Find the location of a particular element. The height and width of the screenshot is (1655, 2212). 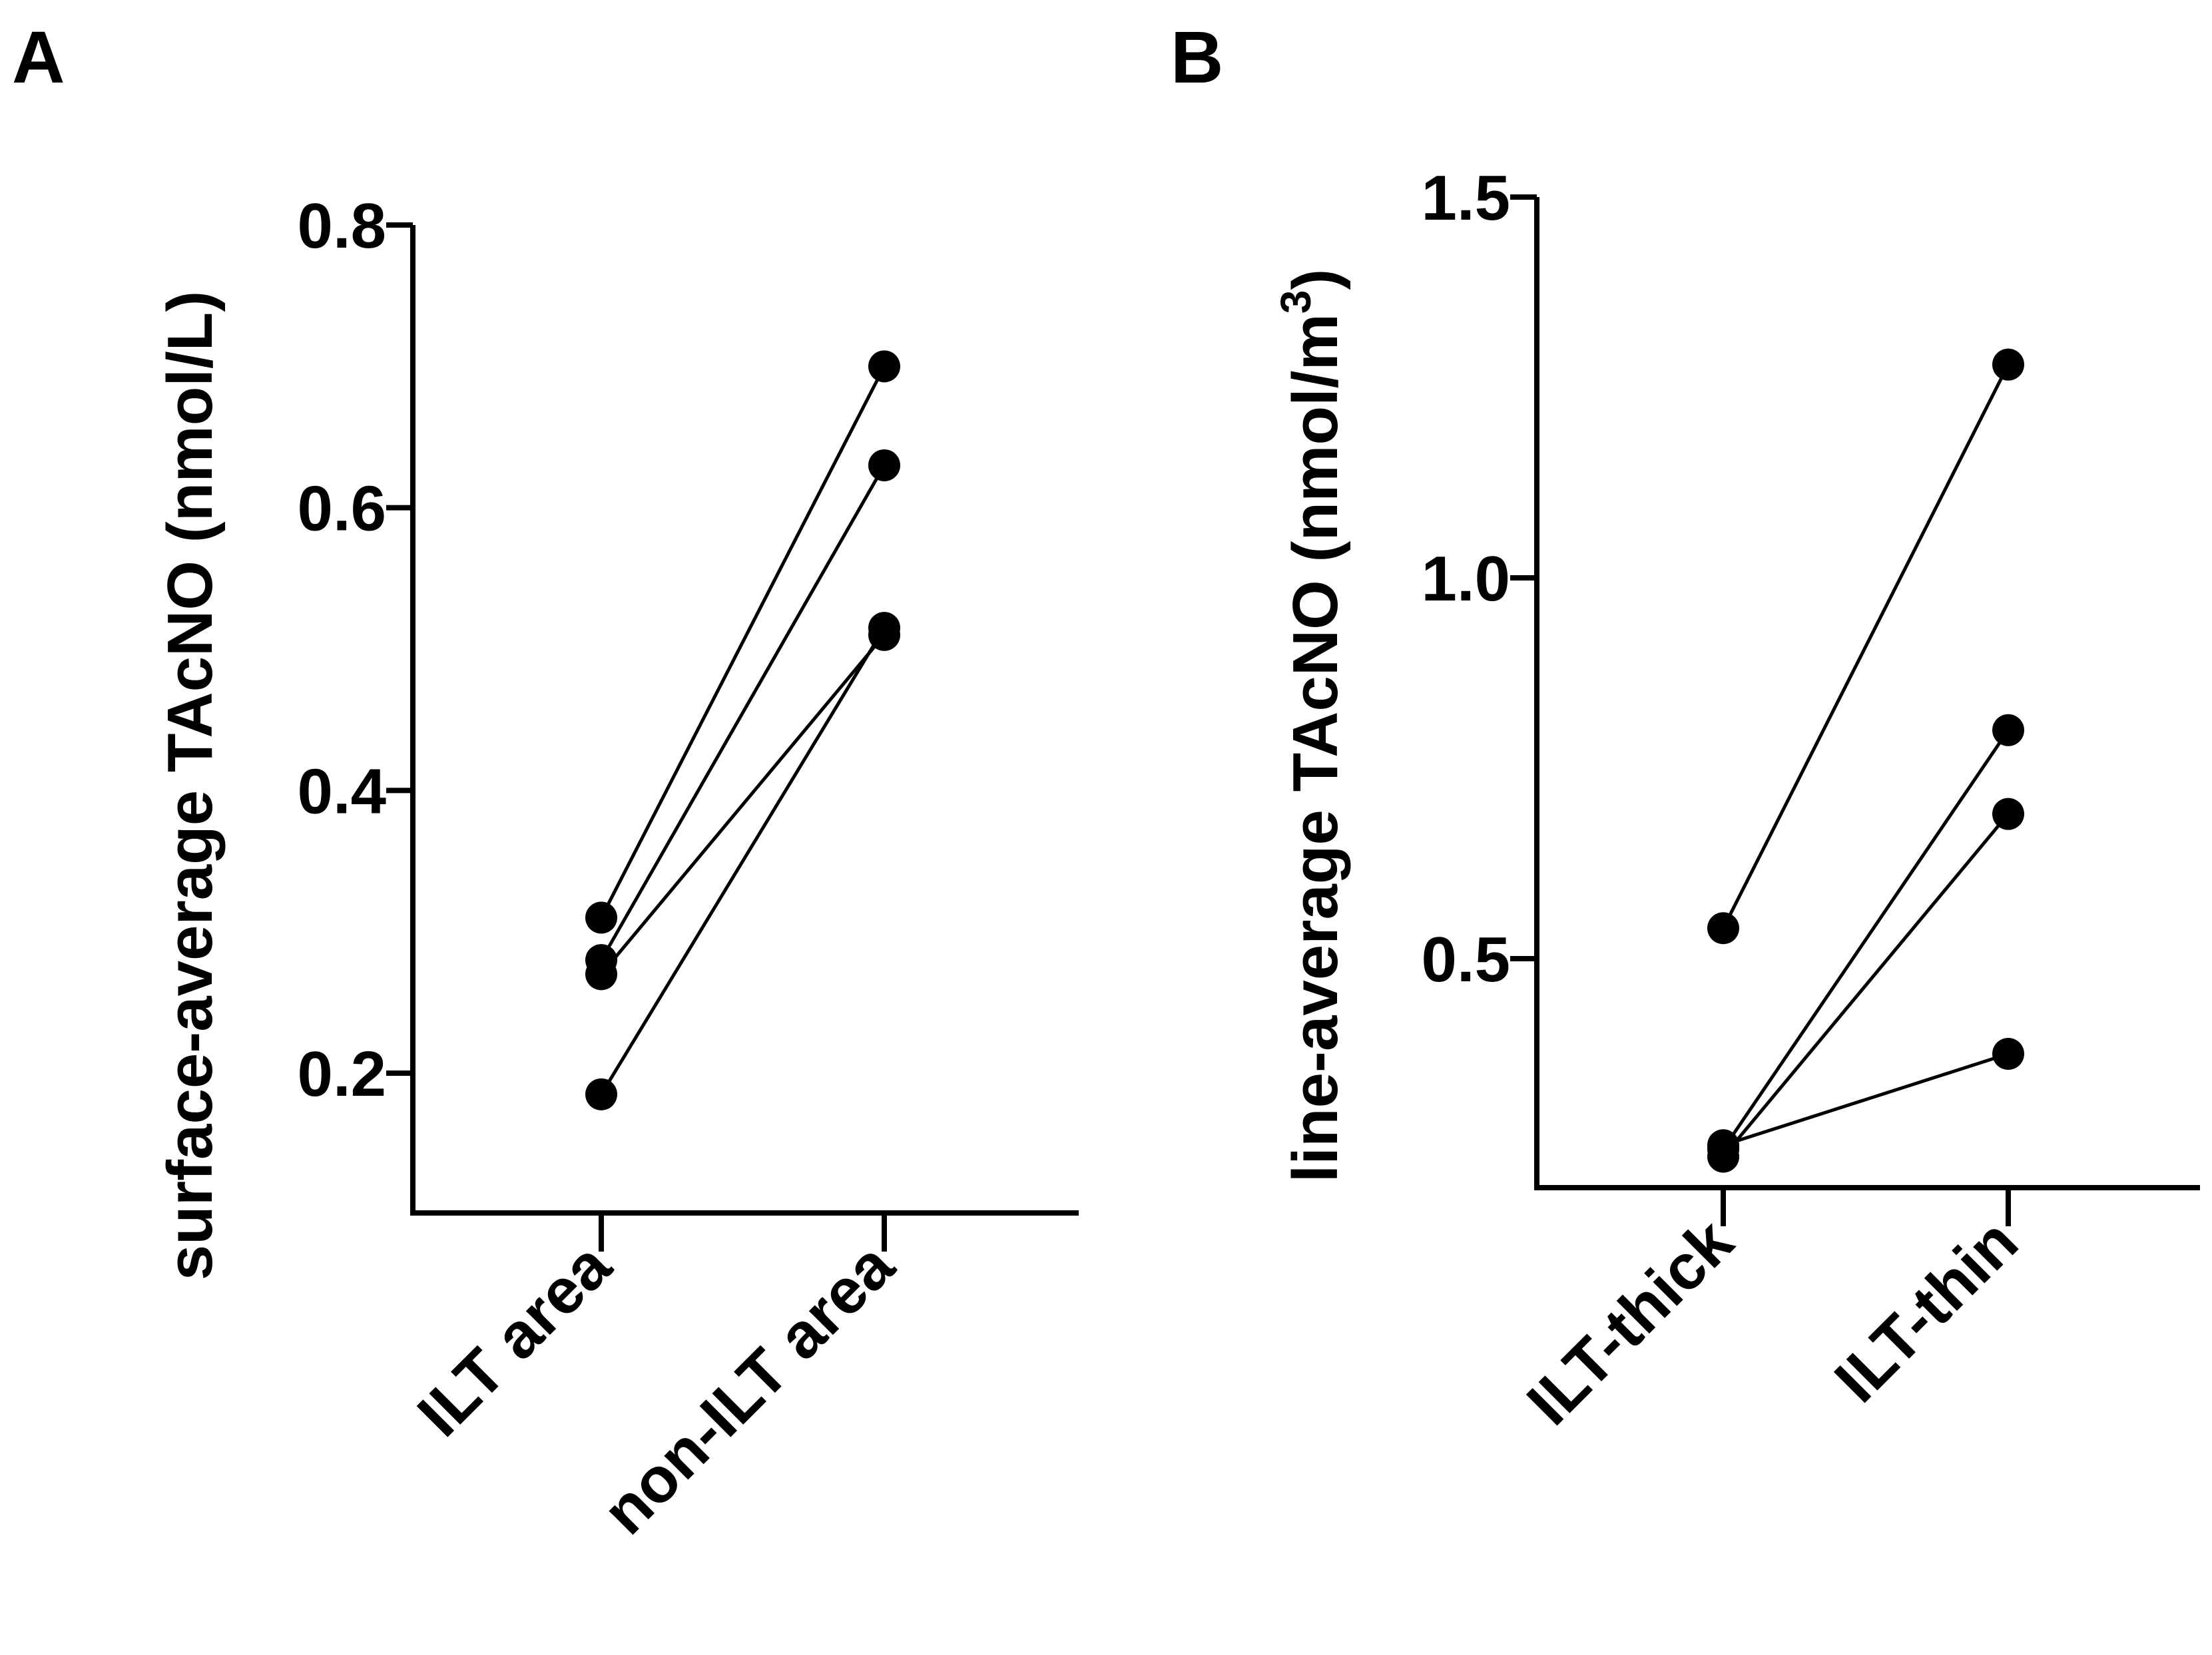

panel-b-y-axis-title: line-average TAcNO (nmol/m3) is located at coordinates (1311, 726).